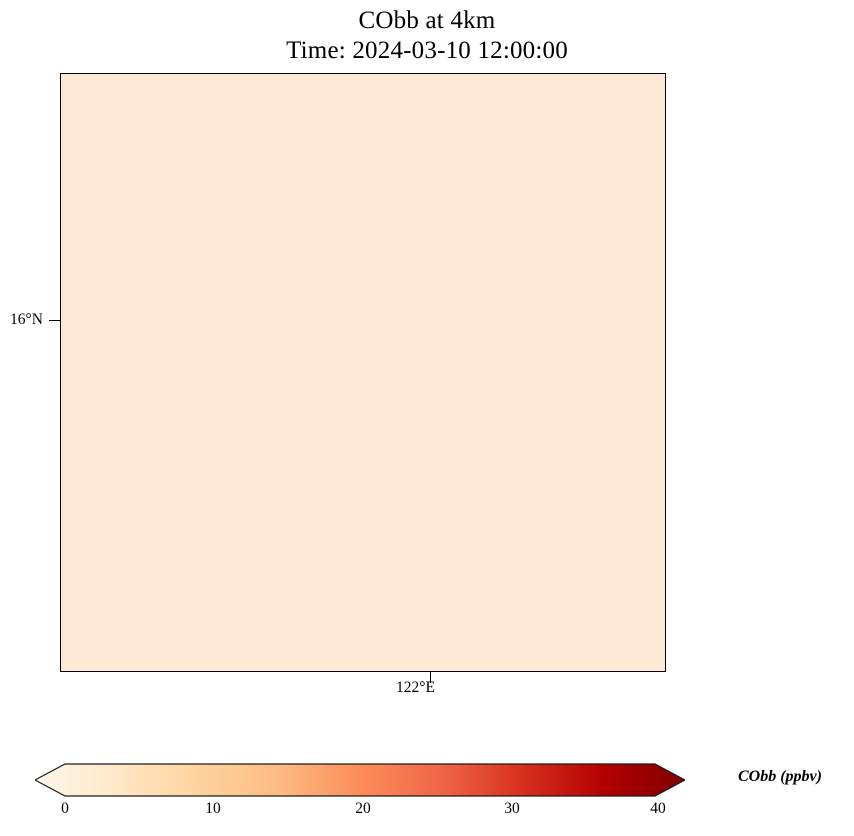  What do you see at coordinates (54, 321) in the screenshot?
I see `lat-tick-mark` at bounding box center [54, 321].